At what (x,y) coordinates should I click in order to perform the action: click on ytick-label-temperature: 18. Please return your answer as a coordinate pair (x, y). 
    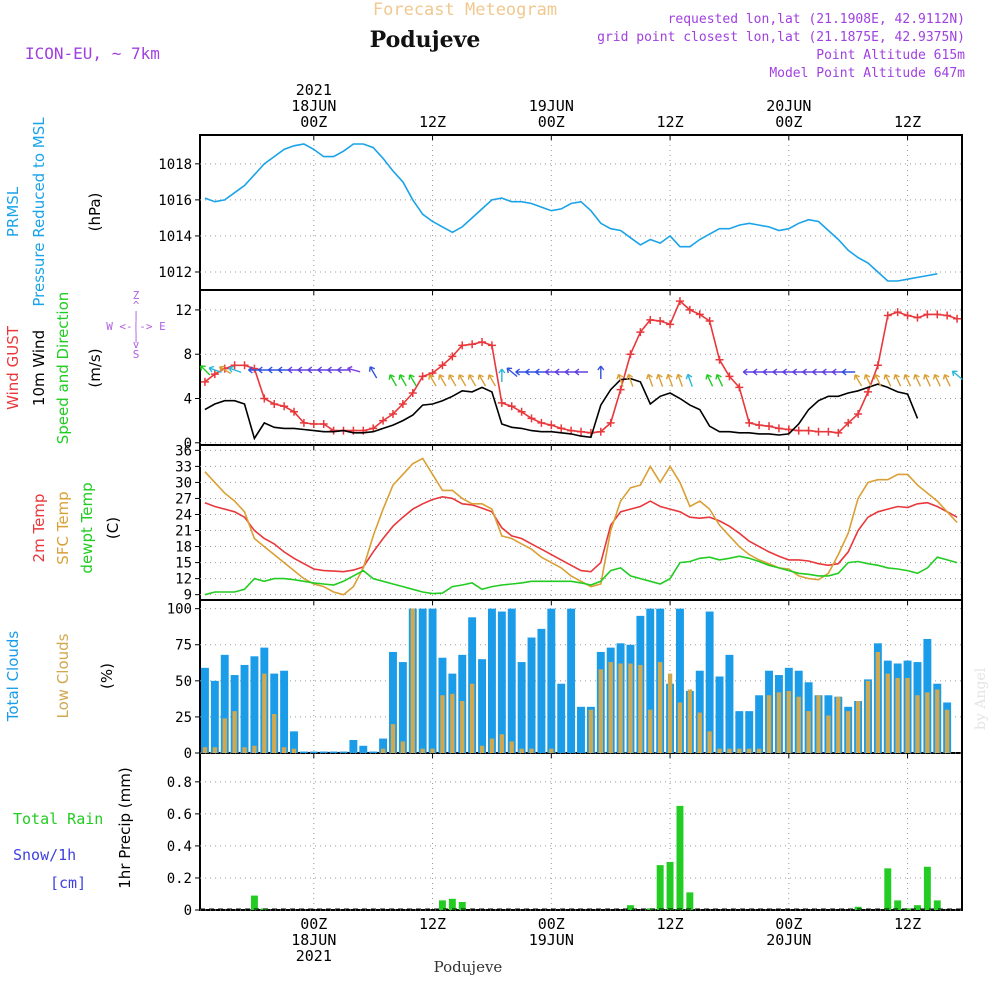
    Looking at the image, I should click on (183, 548).